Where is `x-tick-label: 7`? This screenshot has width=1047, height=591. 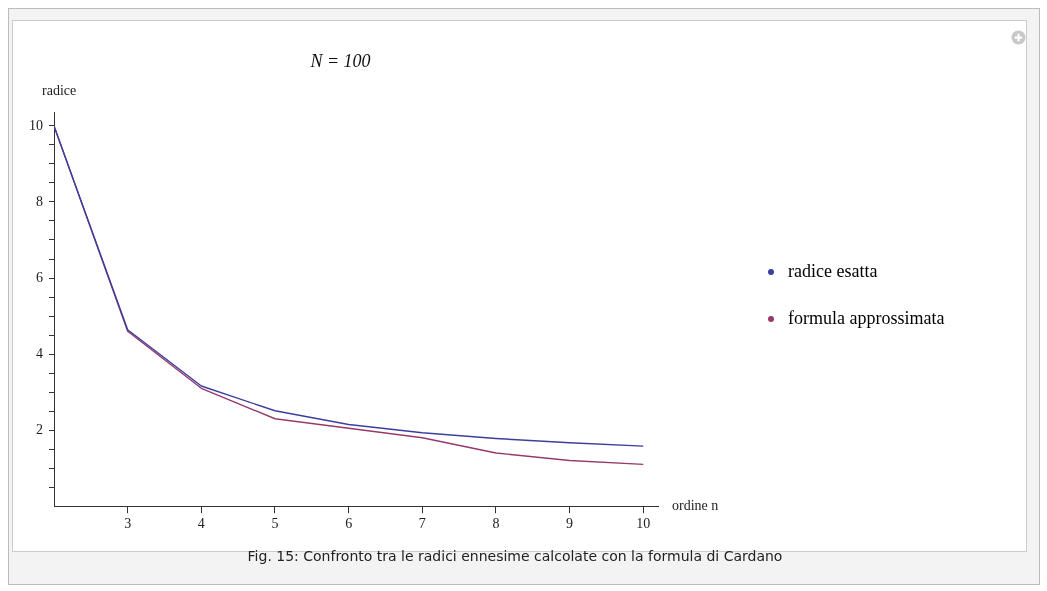 x-tick-label: 7 is located at coordinates (422, 524).